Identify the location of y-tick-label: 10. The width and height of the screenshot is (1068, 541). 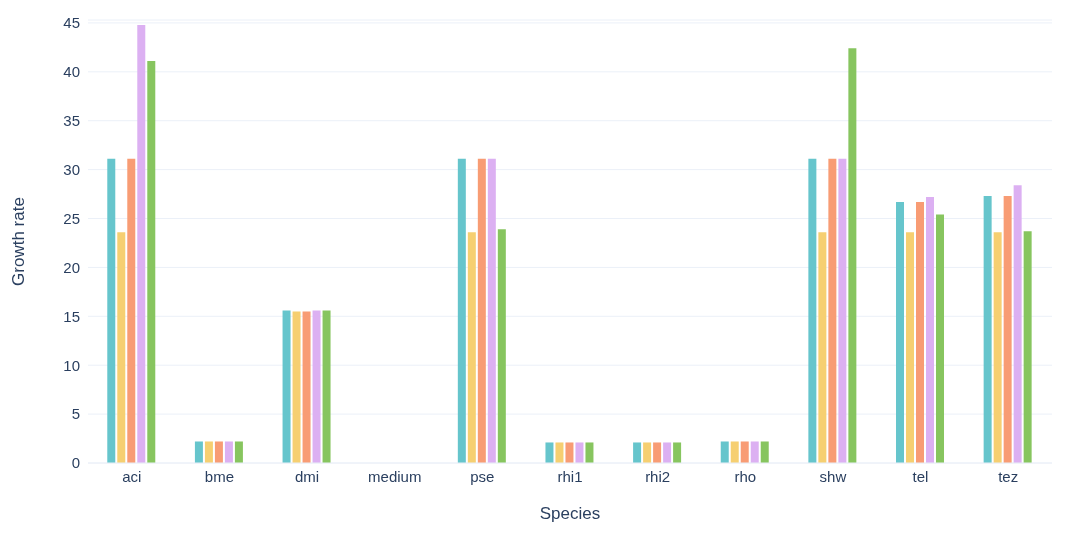
(71, 365).